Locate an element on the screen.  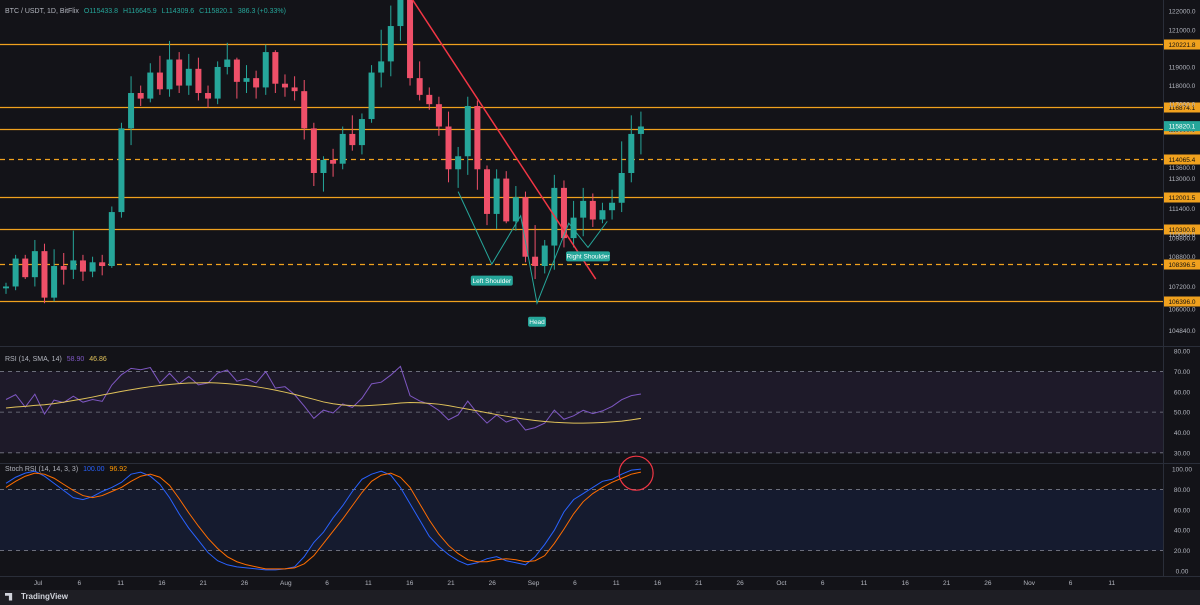
highlight-circle is located at coordinates (636, 473).